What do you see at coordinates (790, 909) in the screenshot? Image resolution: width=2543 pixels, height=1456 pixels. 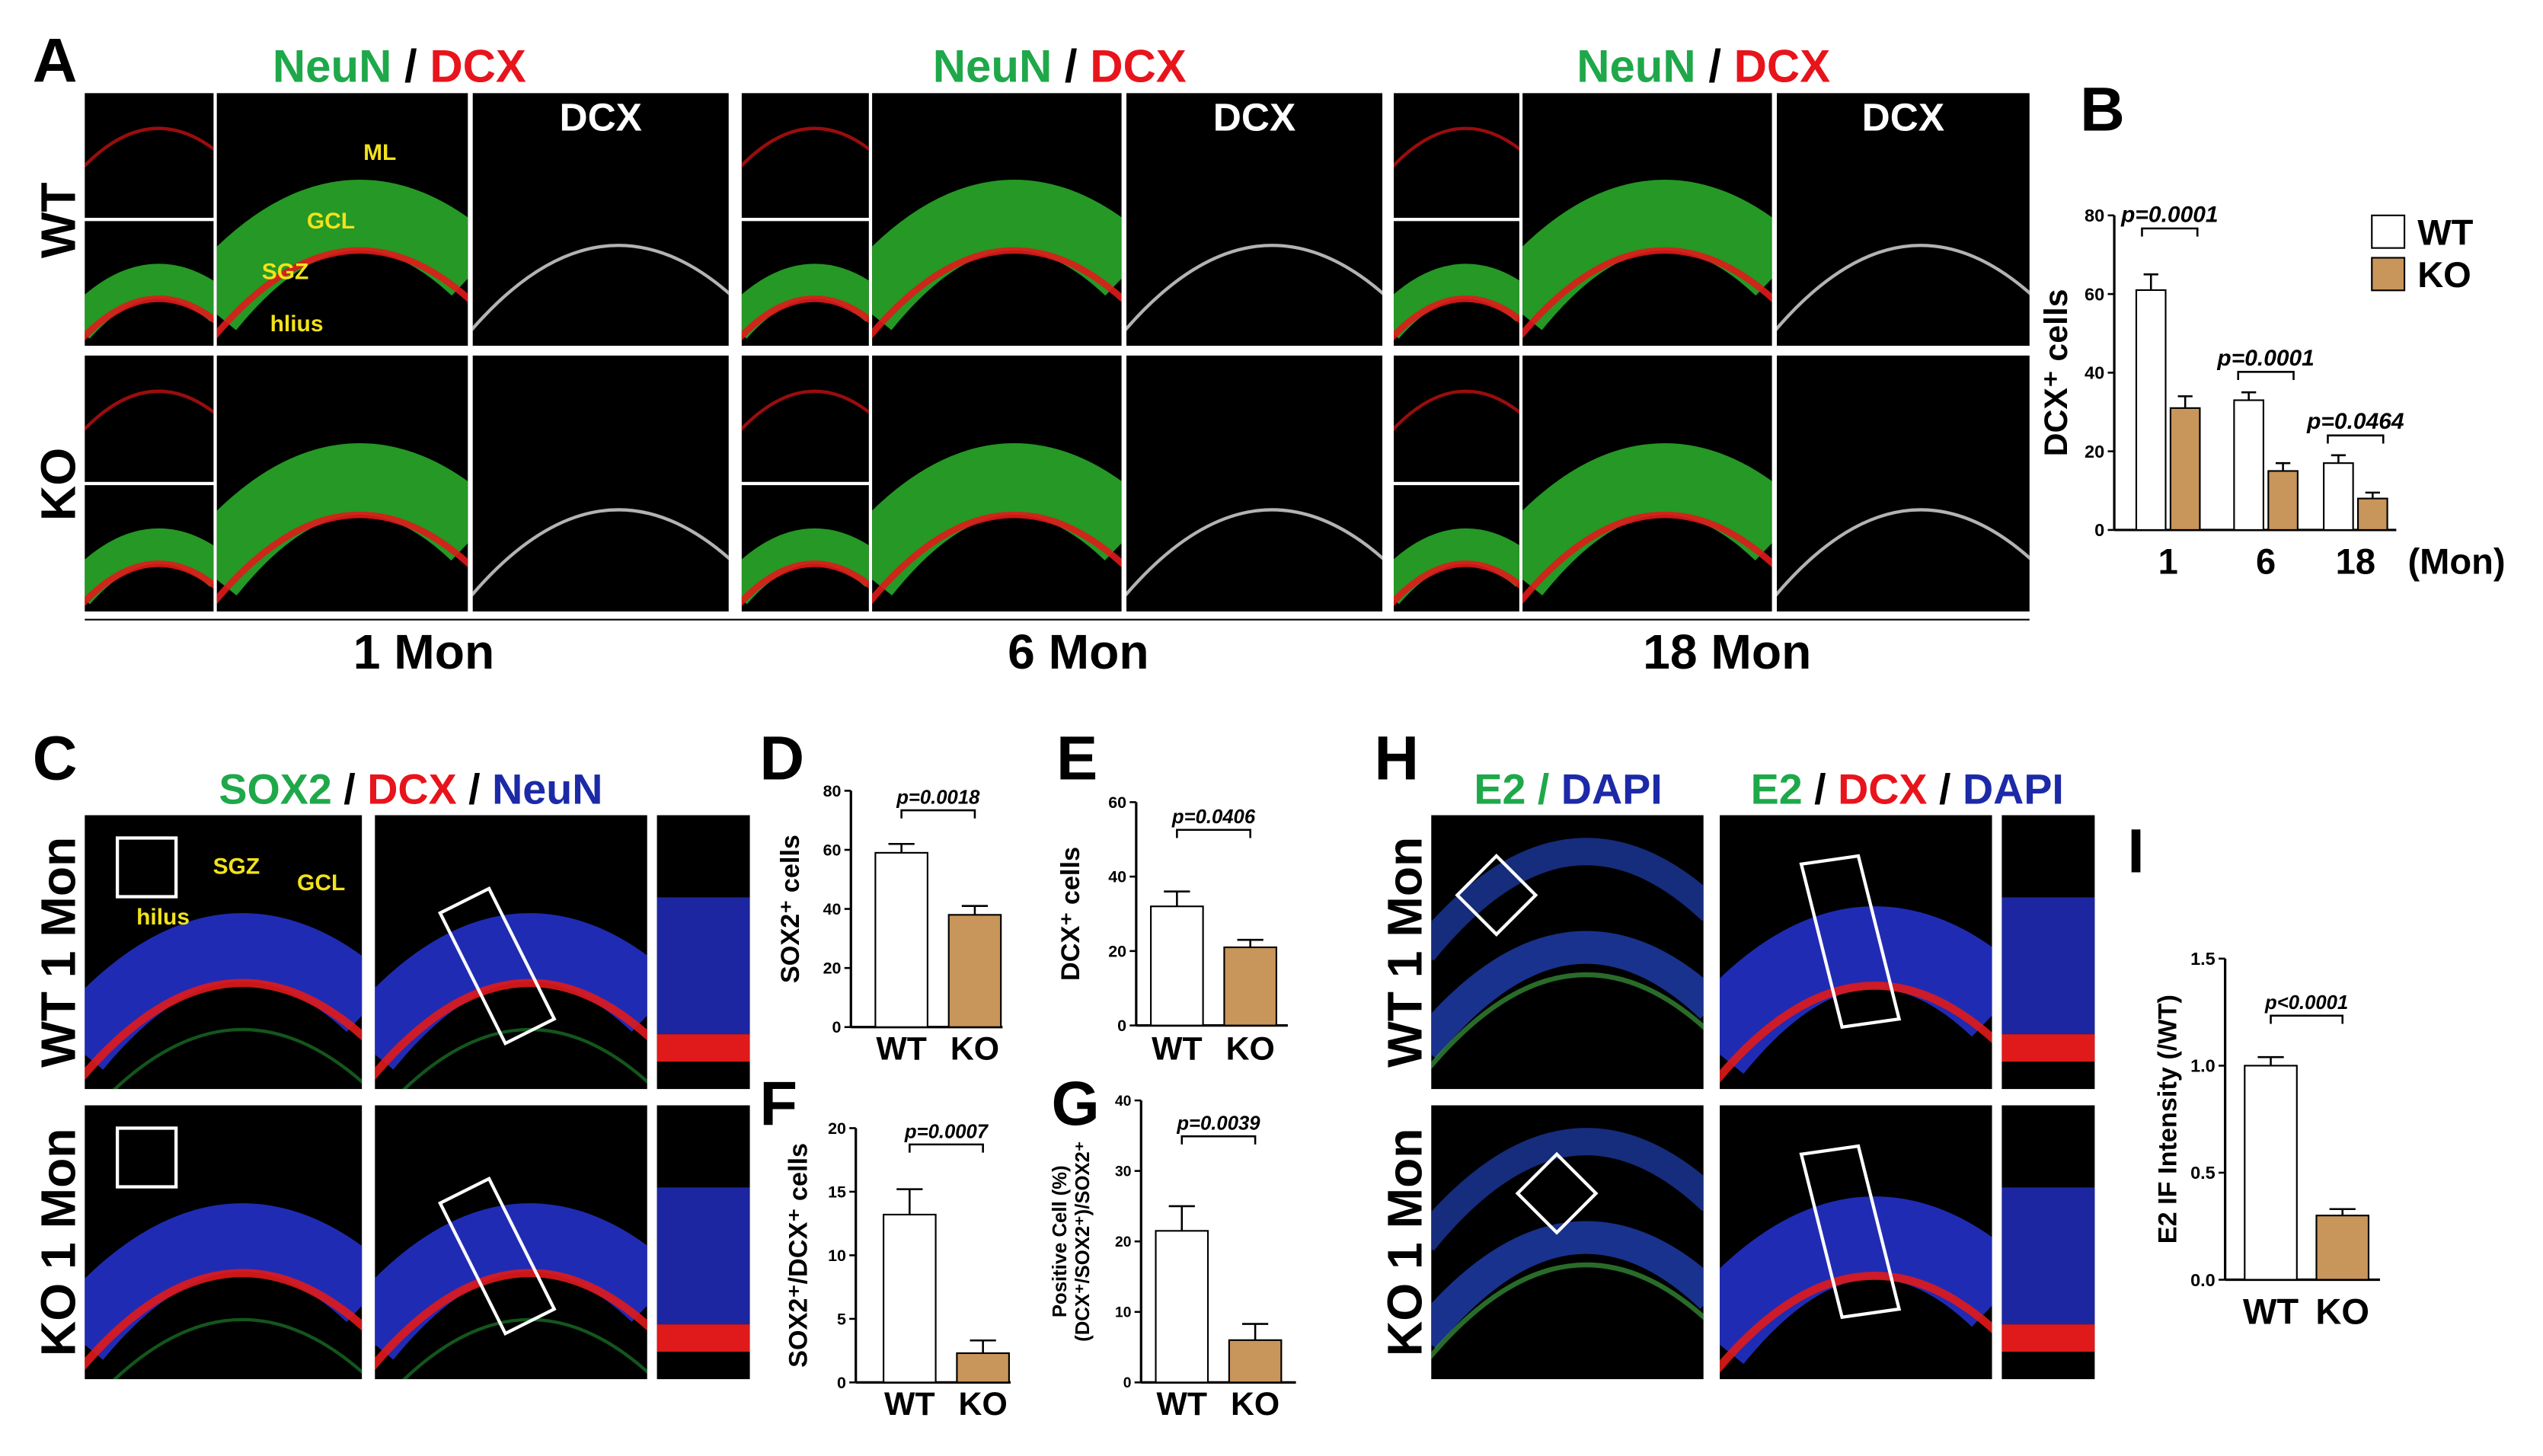 I see `y-axis-label: SOX2⁺ cells` at bounding box center [790, 909].